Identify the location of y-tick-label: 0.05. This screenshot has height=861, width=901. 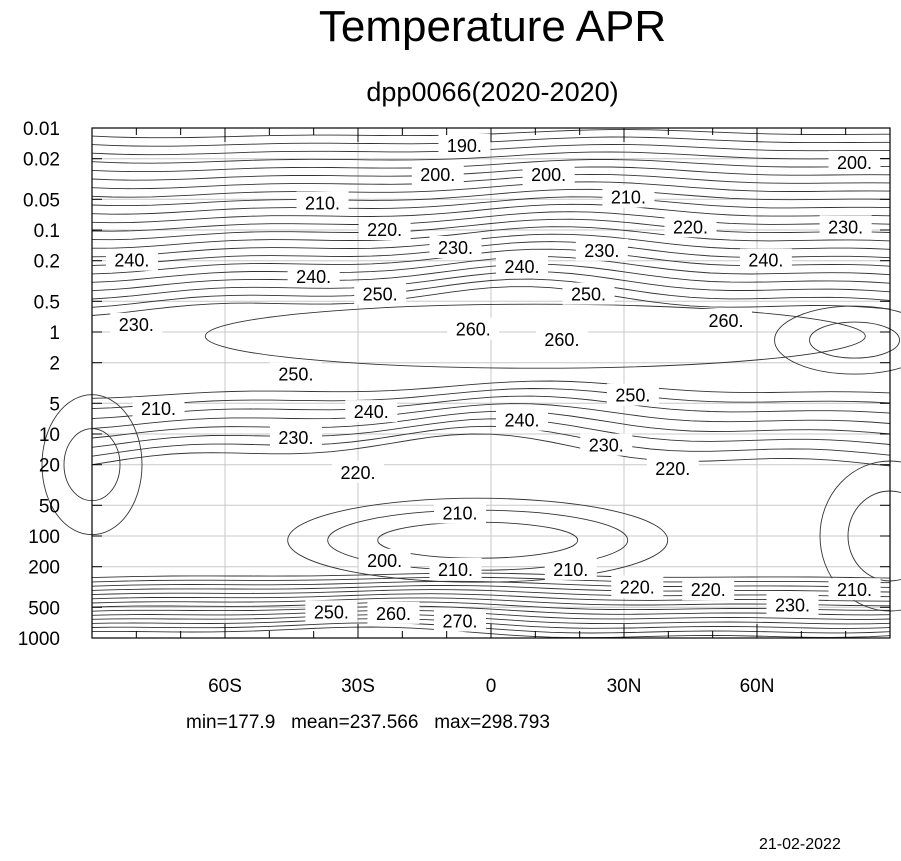
(41, 200).